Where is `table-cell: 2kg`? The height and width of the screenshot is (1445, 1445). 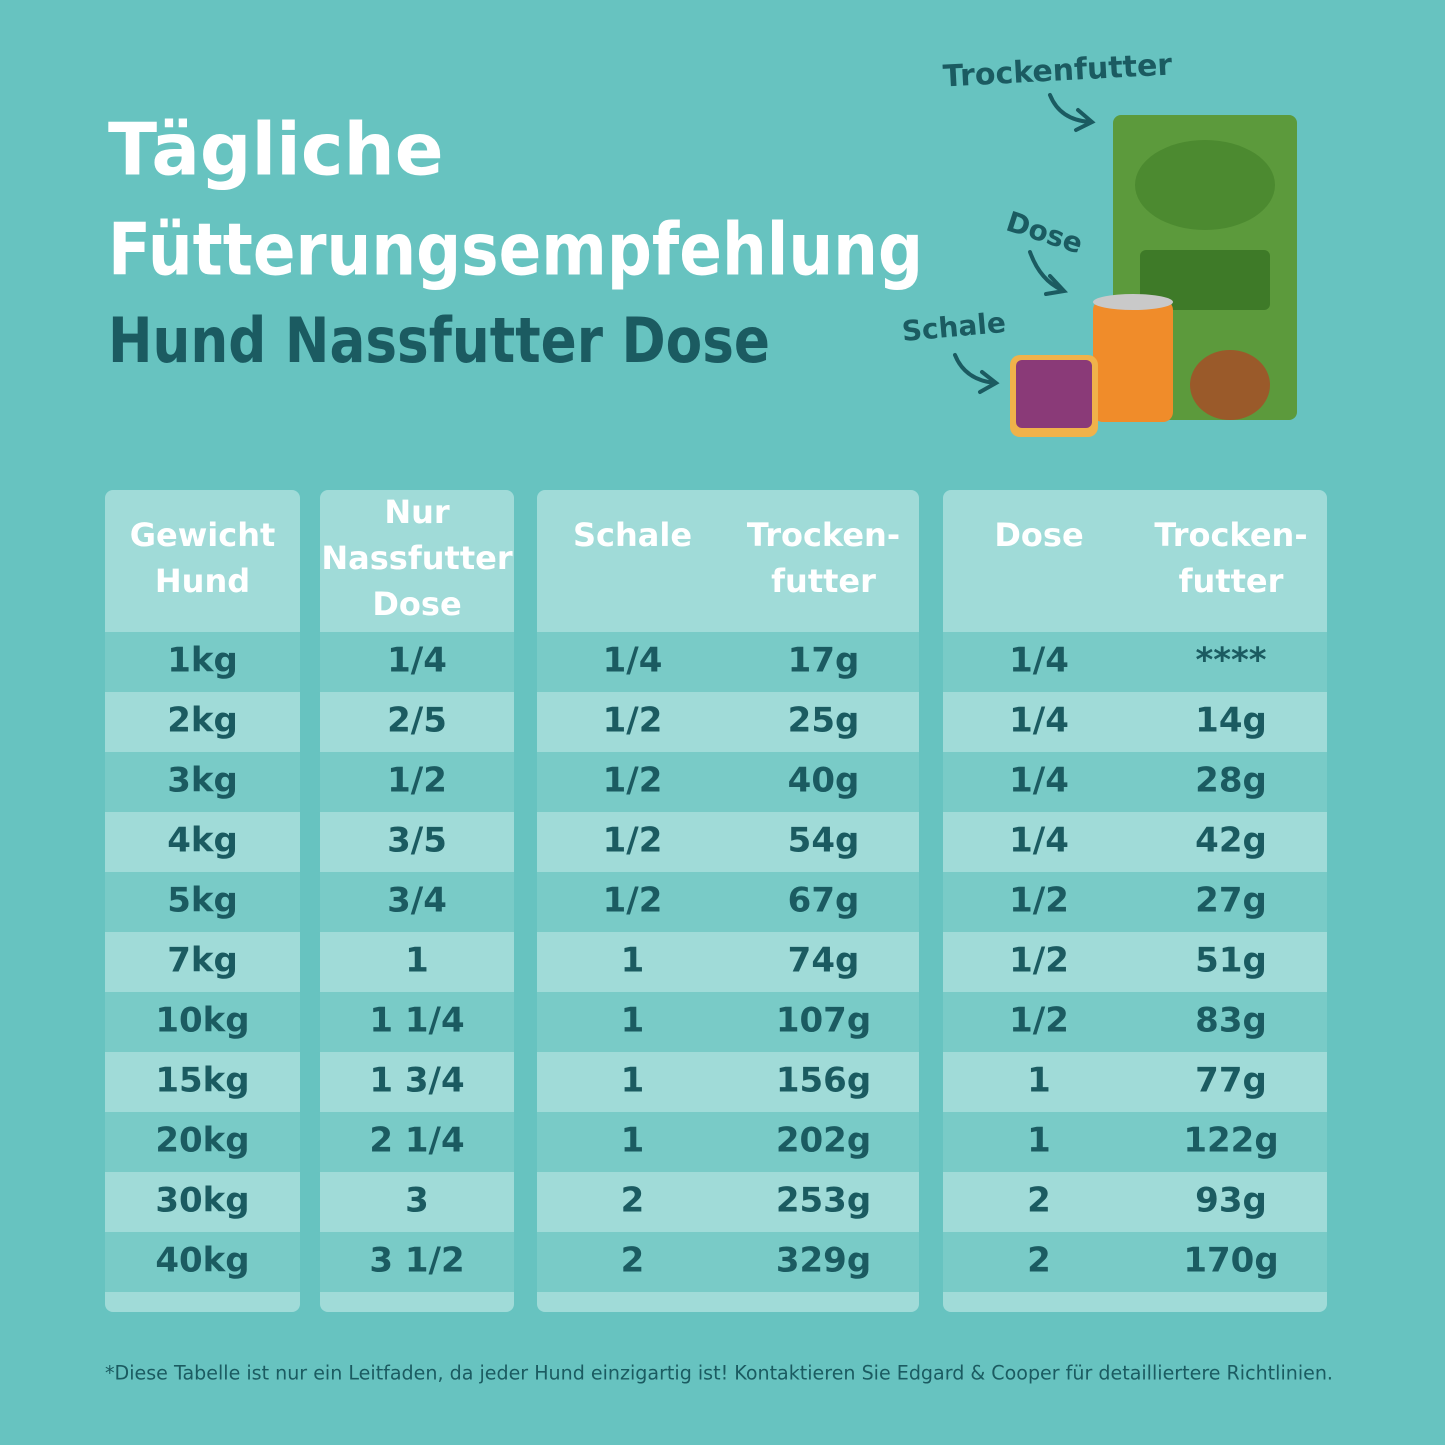 table-cell: 2kg is located at coordinates (202, 721).